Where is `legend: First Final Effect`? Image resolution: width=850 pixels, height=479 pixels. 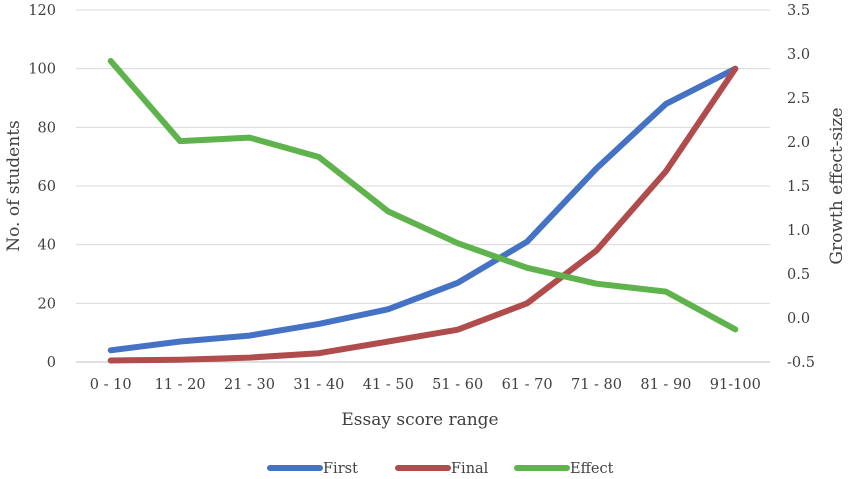
legend: First Final Effect is located at coordinates (440, 469).